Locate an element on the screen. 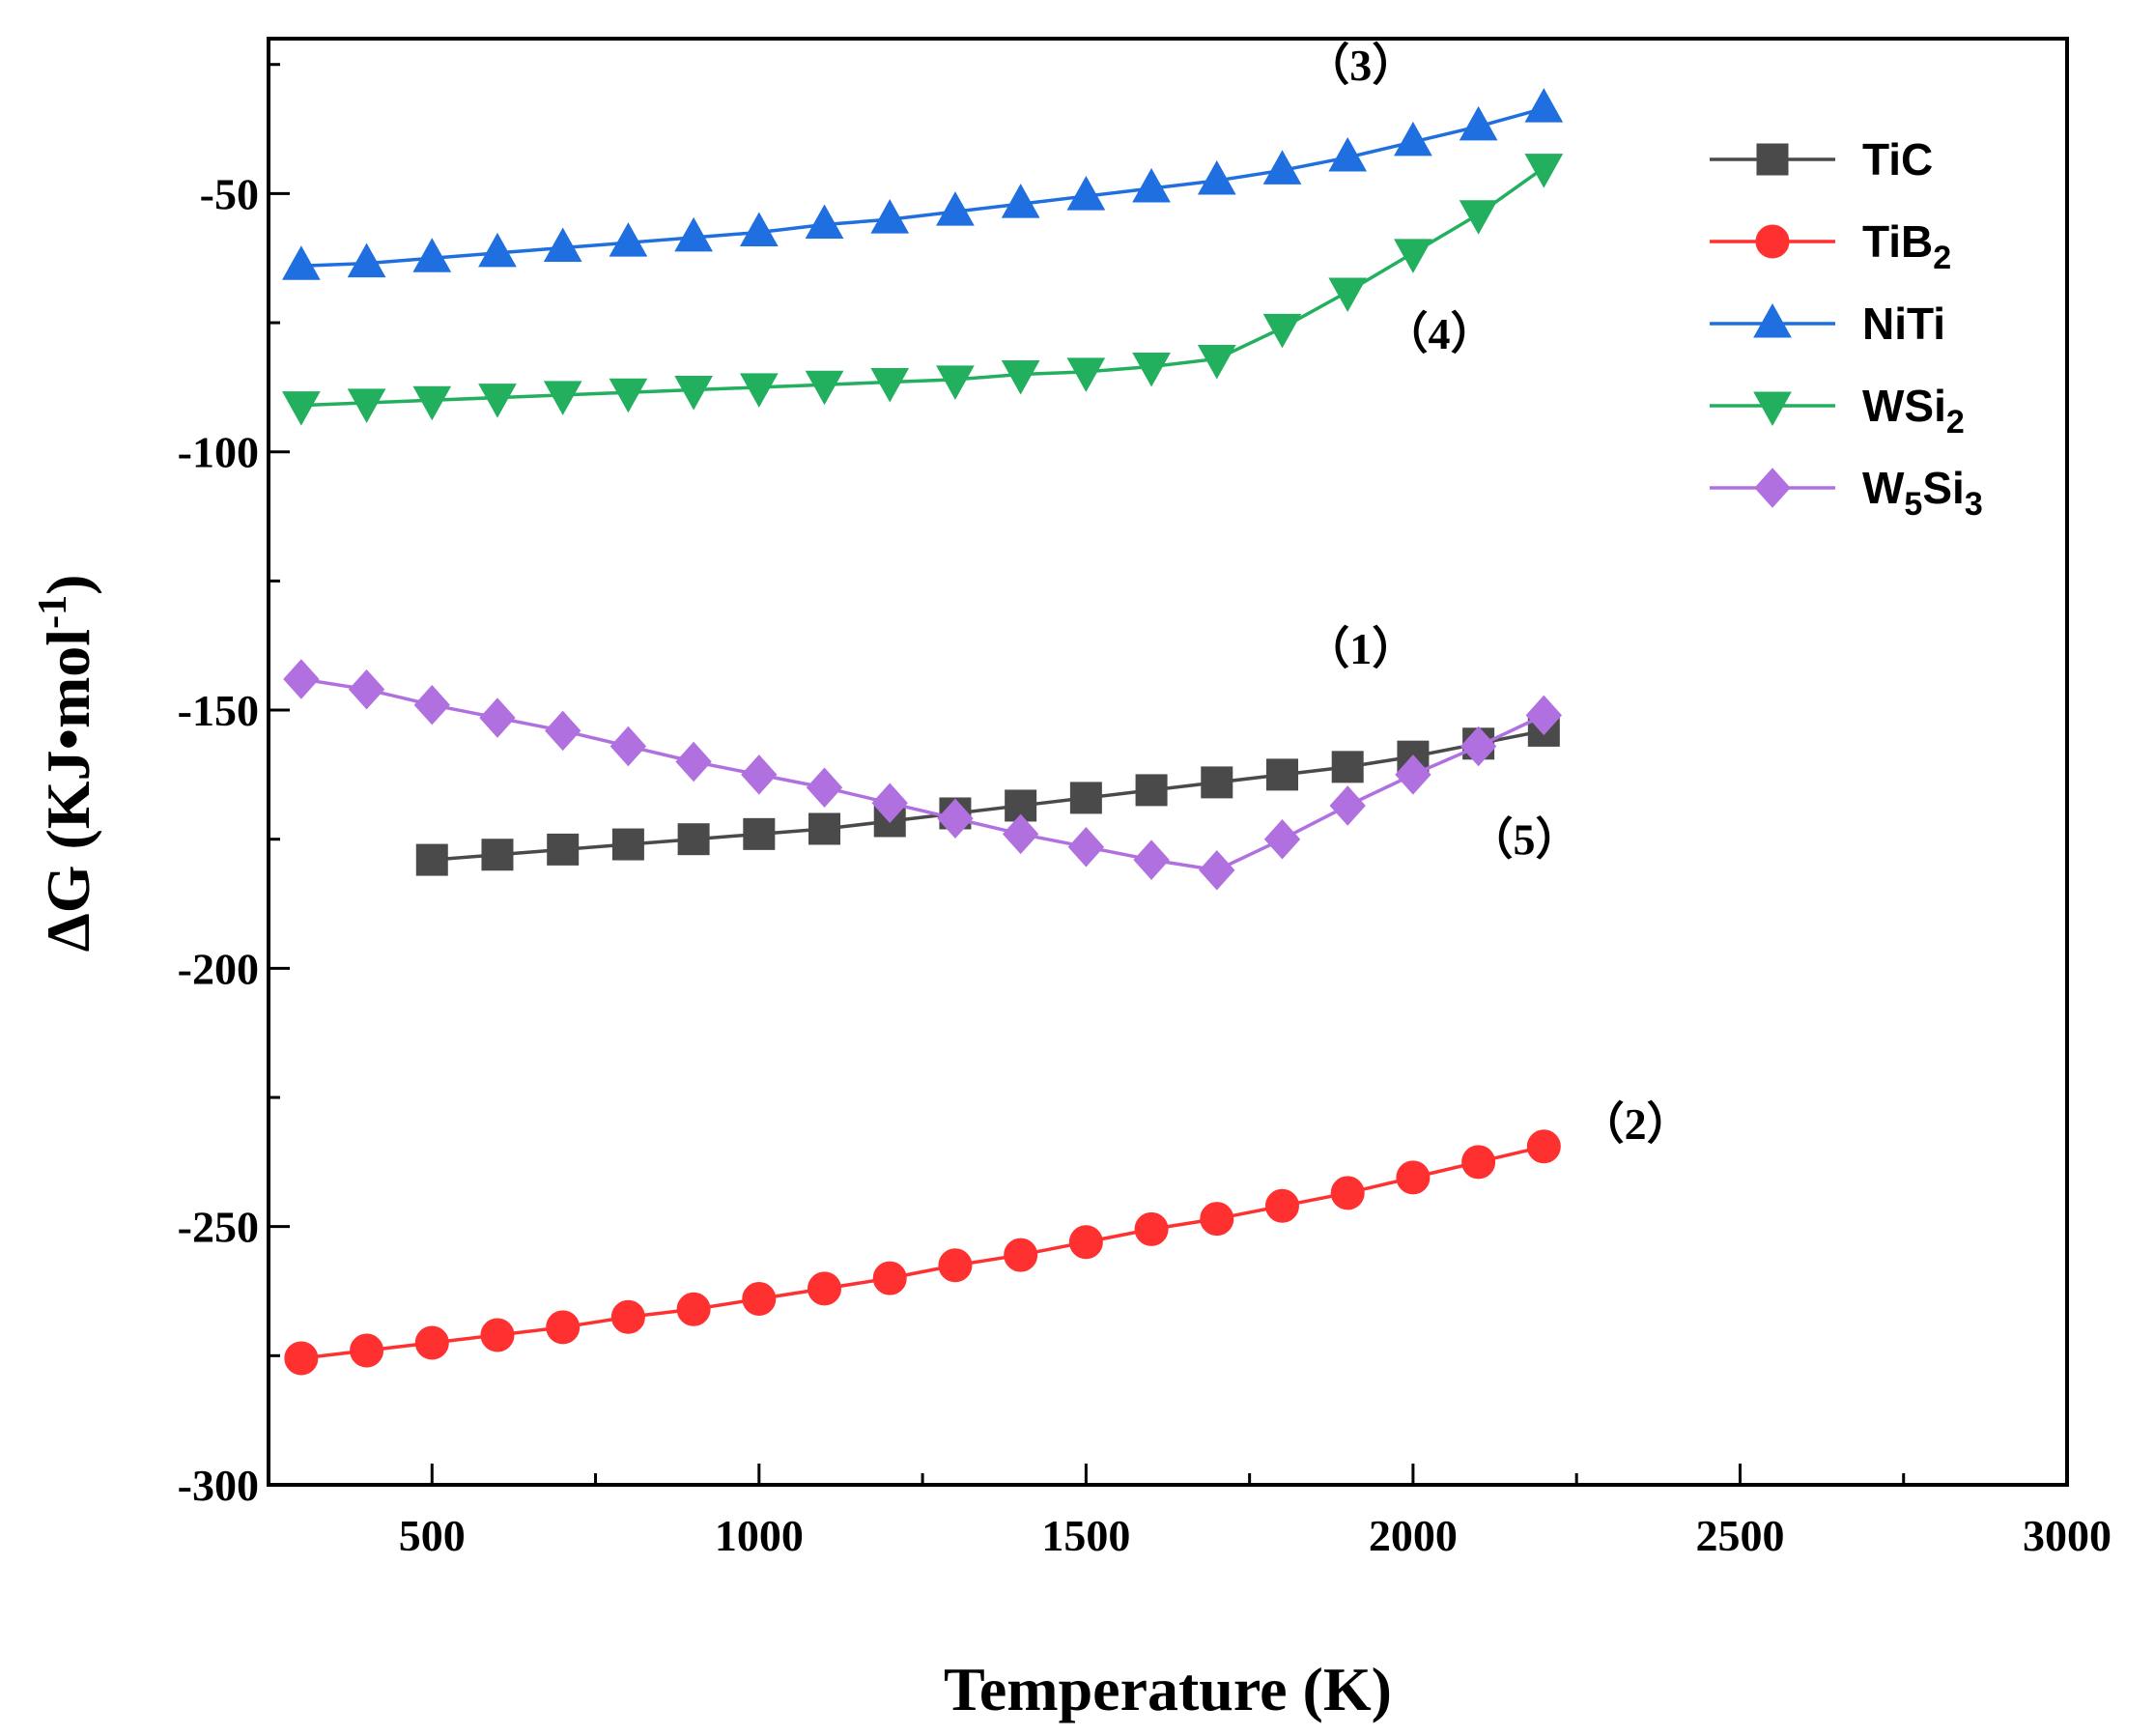  series-w5si3 is located at coordinates (922, 775).